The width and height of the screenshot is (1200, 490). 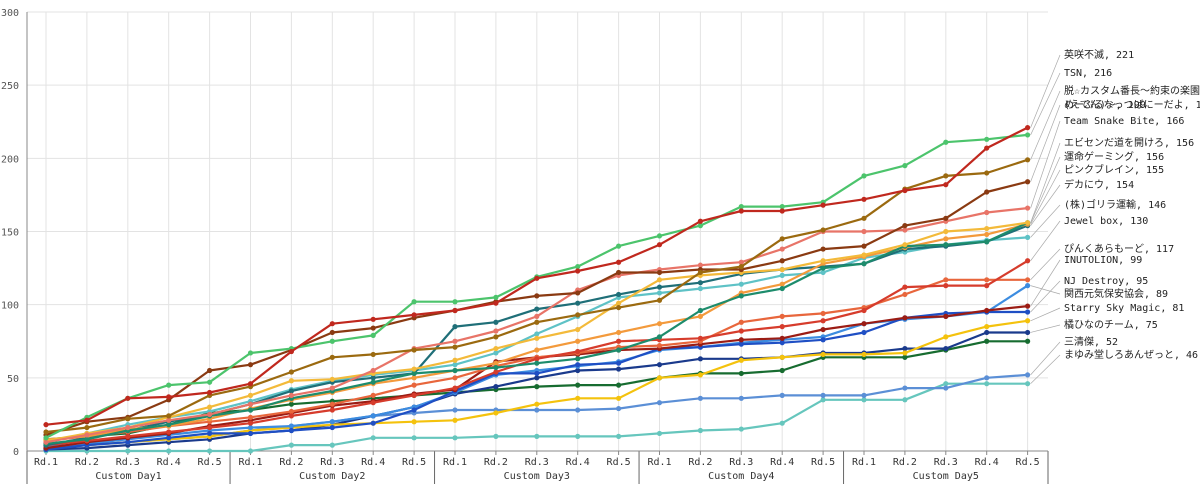 What do you see at coordinates (1091, 341) in the screenshot?
I see `legend-label: 三清傑, 52` at bounding box center [1091, 341].